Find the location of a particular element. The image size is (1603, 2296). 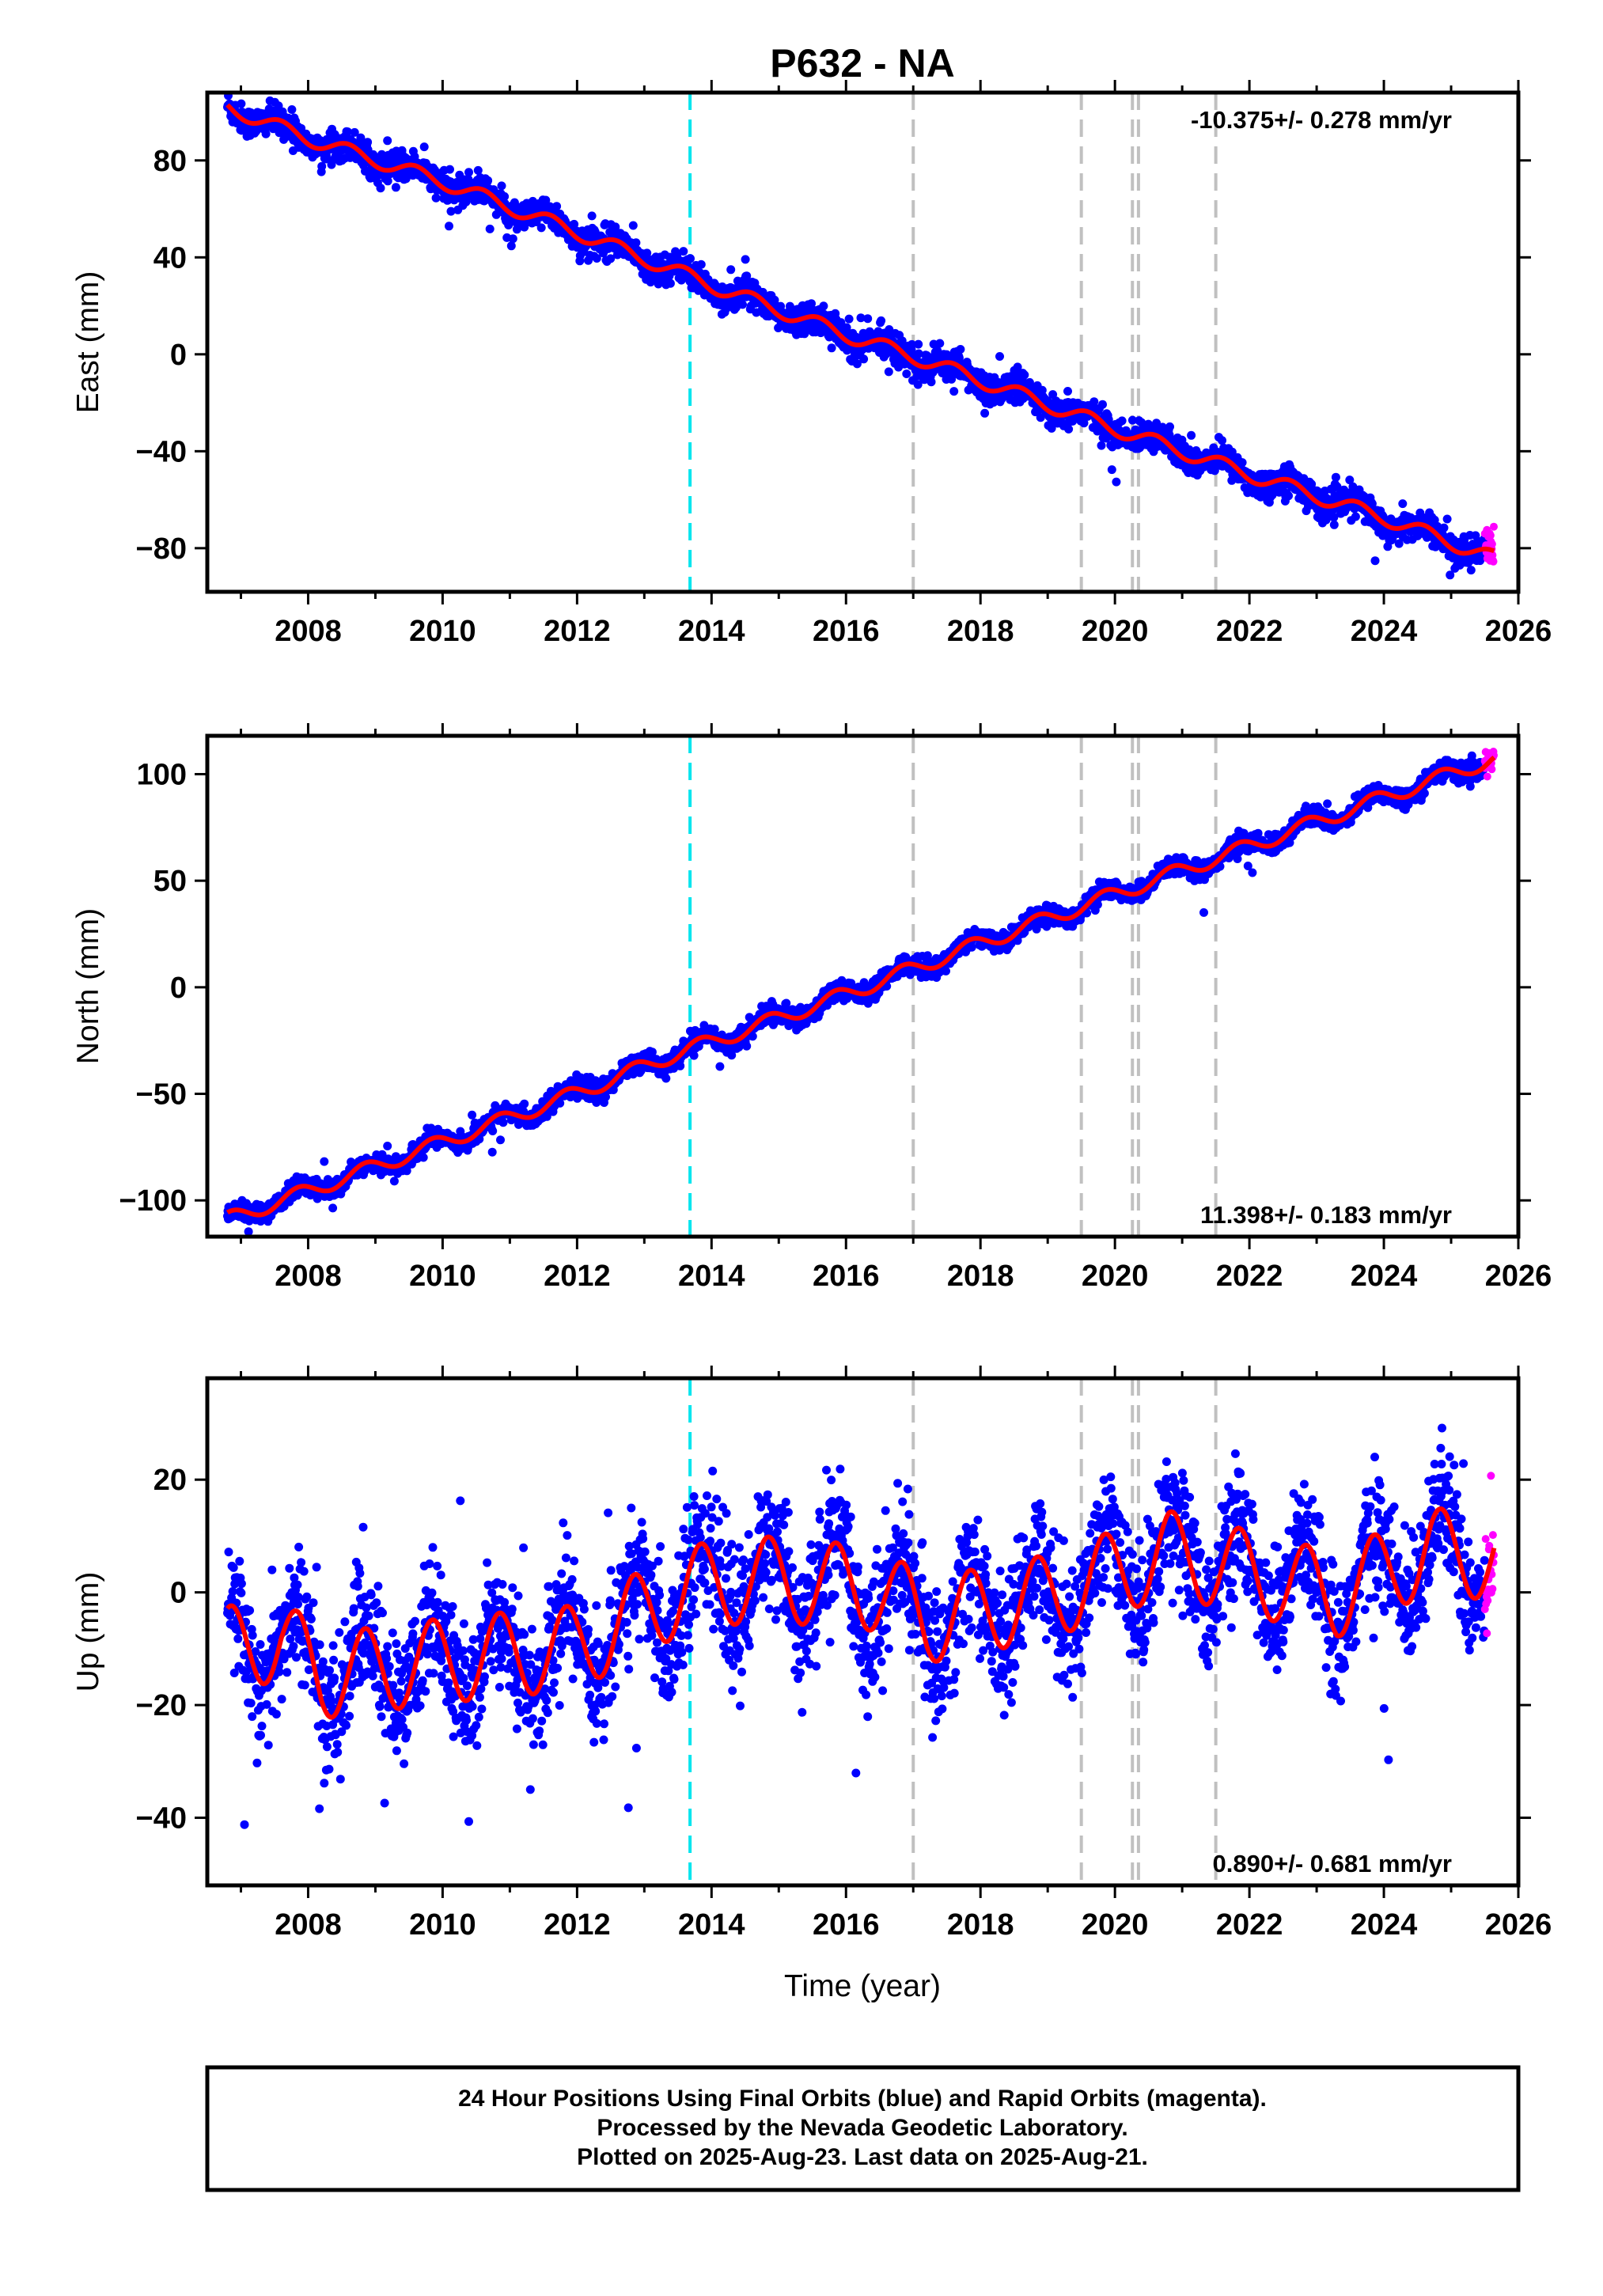

y-tick-label: 80 is located at coordinates (170, 161).